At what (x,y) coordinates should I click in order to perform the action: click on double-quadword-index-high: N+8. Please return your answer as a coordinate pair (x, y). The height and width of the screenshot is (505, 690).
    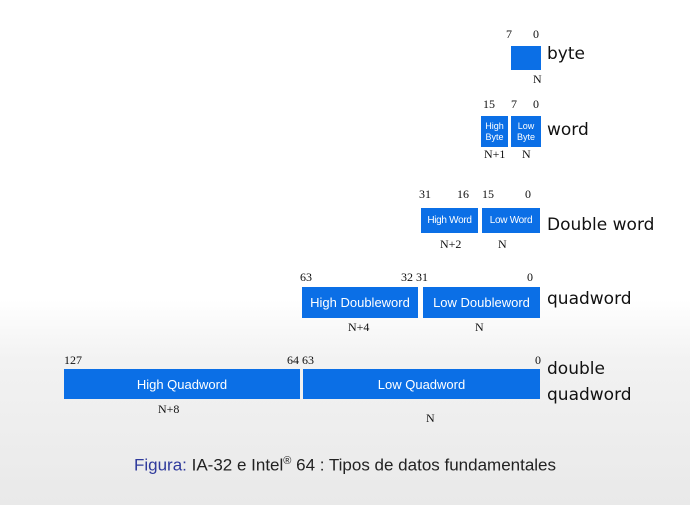
    Looking at the image, I should click on (169, 409).